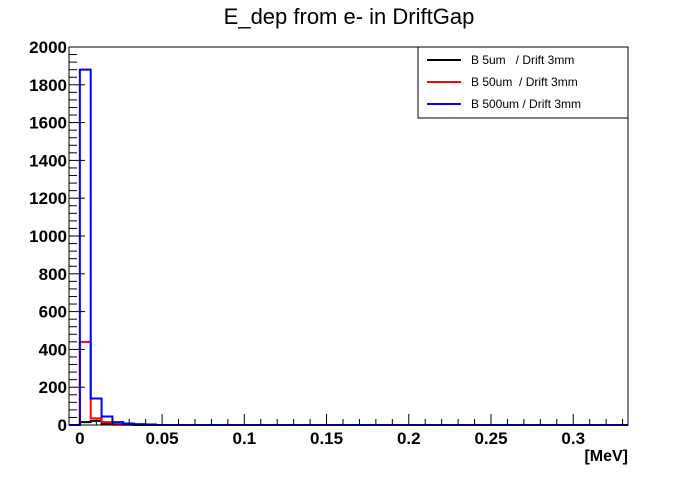  I want to click on legend-label: B 5um / Drift 3mm, so click(522, 60).